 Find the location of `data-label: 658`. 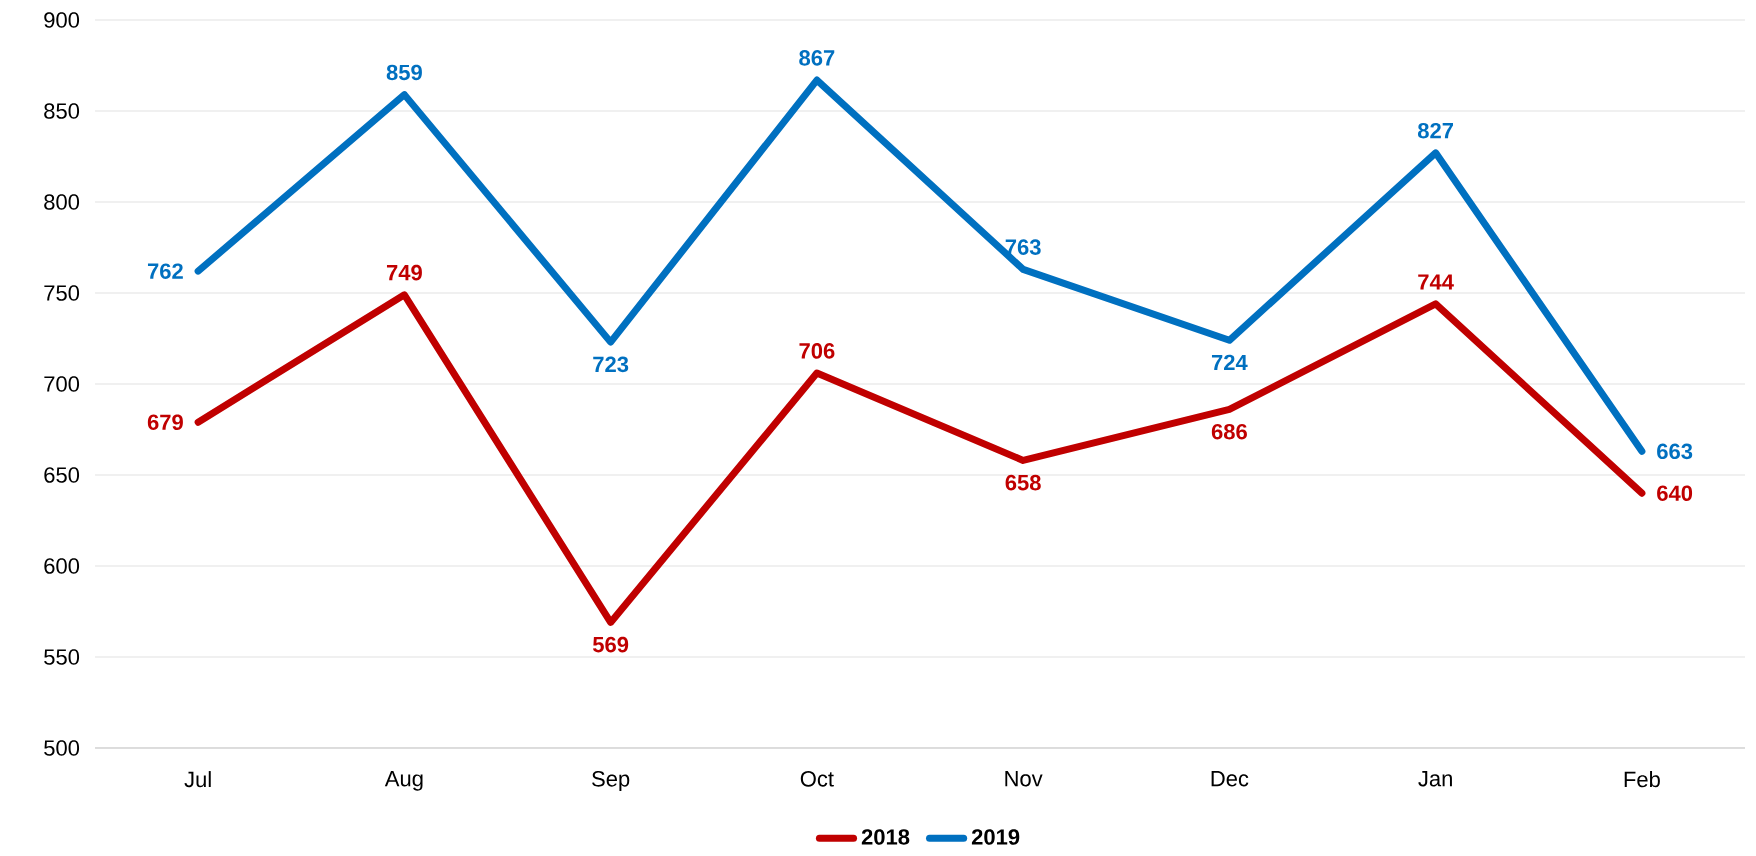

data-label: 658 is located at coordinates (1023, 482).